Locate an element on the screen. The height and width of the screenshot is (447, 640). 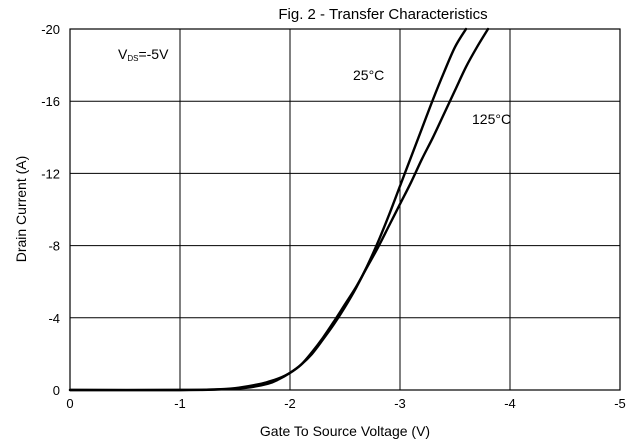
vds-annotation: VDS=-5V is located at coordinates (143, 54).